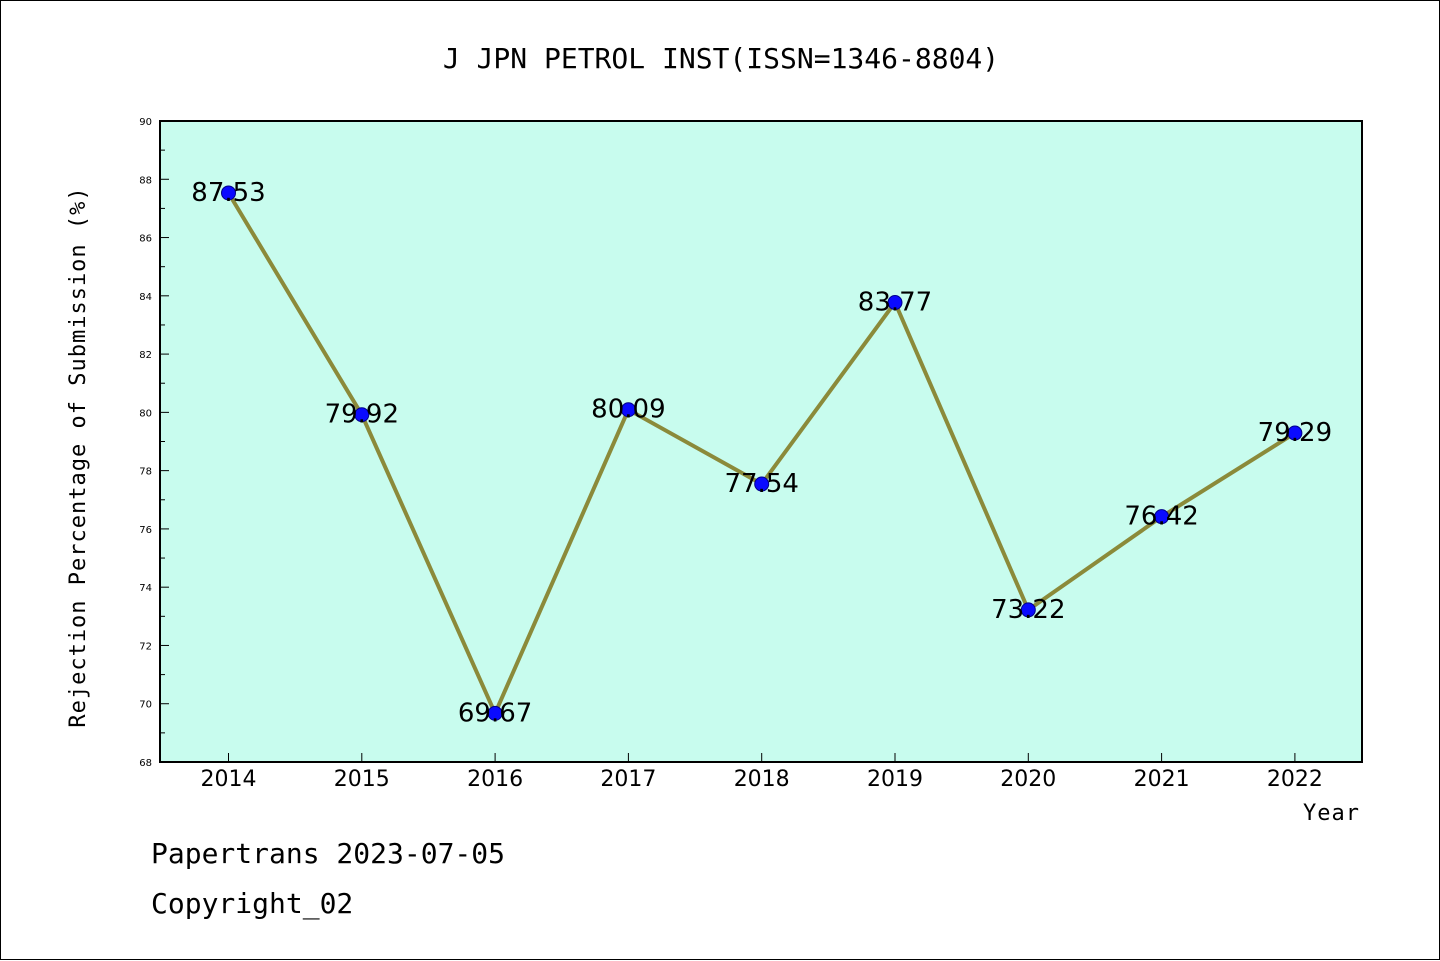  I want to click on y-tick-label: 68, so click(145, 763).